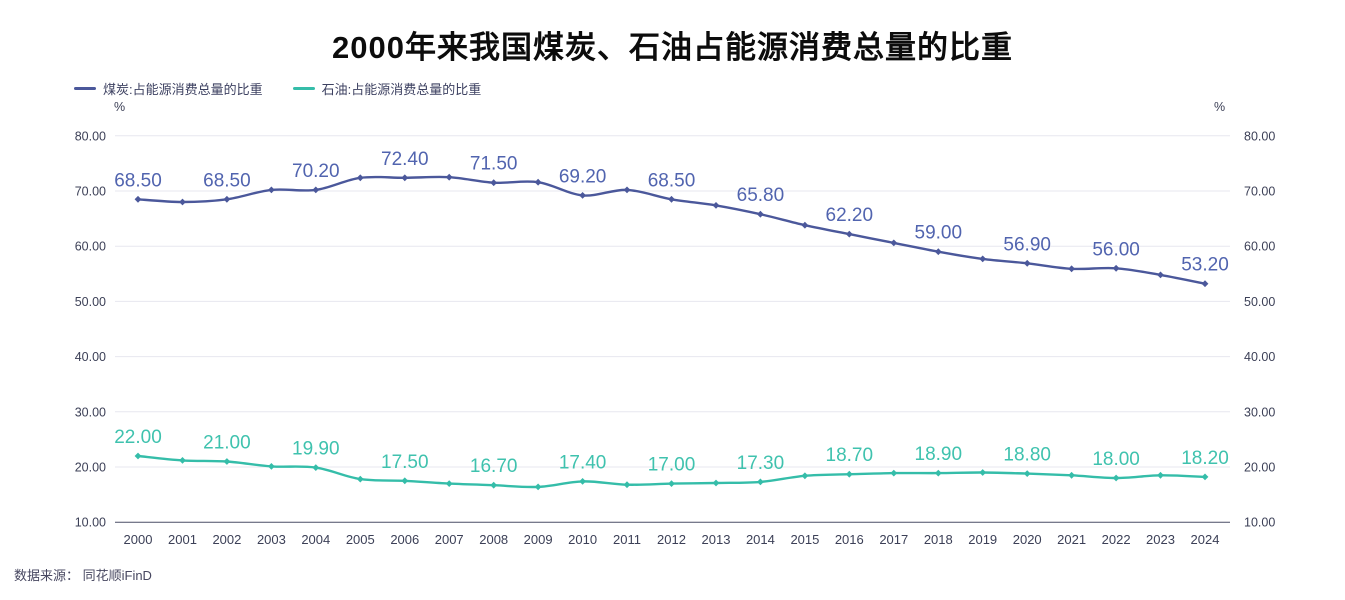 This screenshot has height=600, width=1345. Describe the element at coordinates (138, 437) in the screenshot. I see `data-label-oil: 22.00` at that location.